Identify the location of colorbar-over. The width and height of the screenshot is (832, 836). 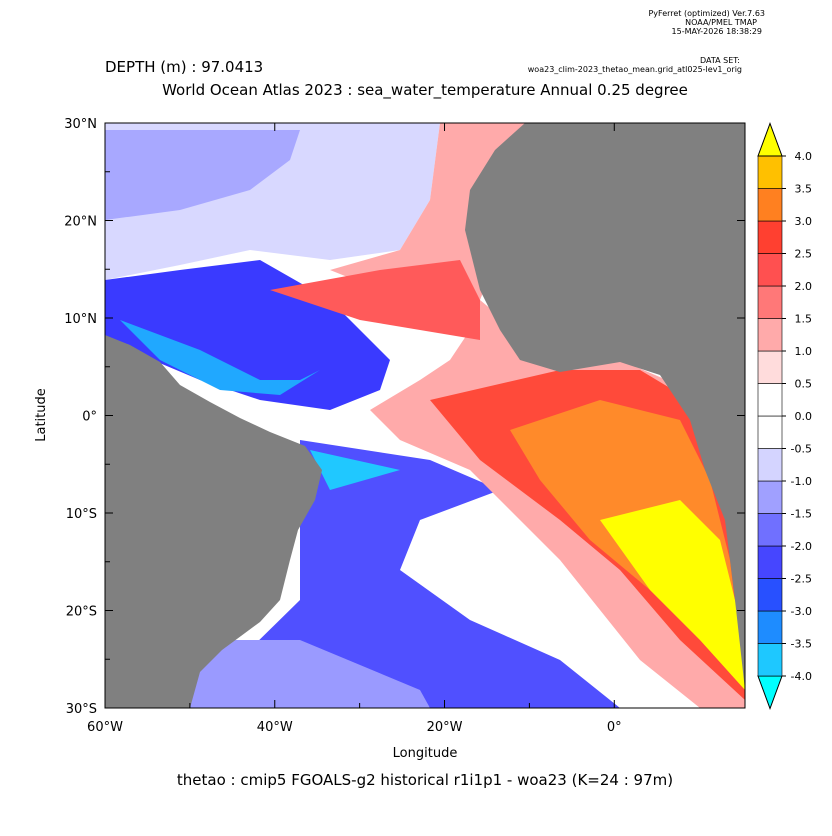
(770, 139).